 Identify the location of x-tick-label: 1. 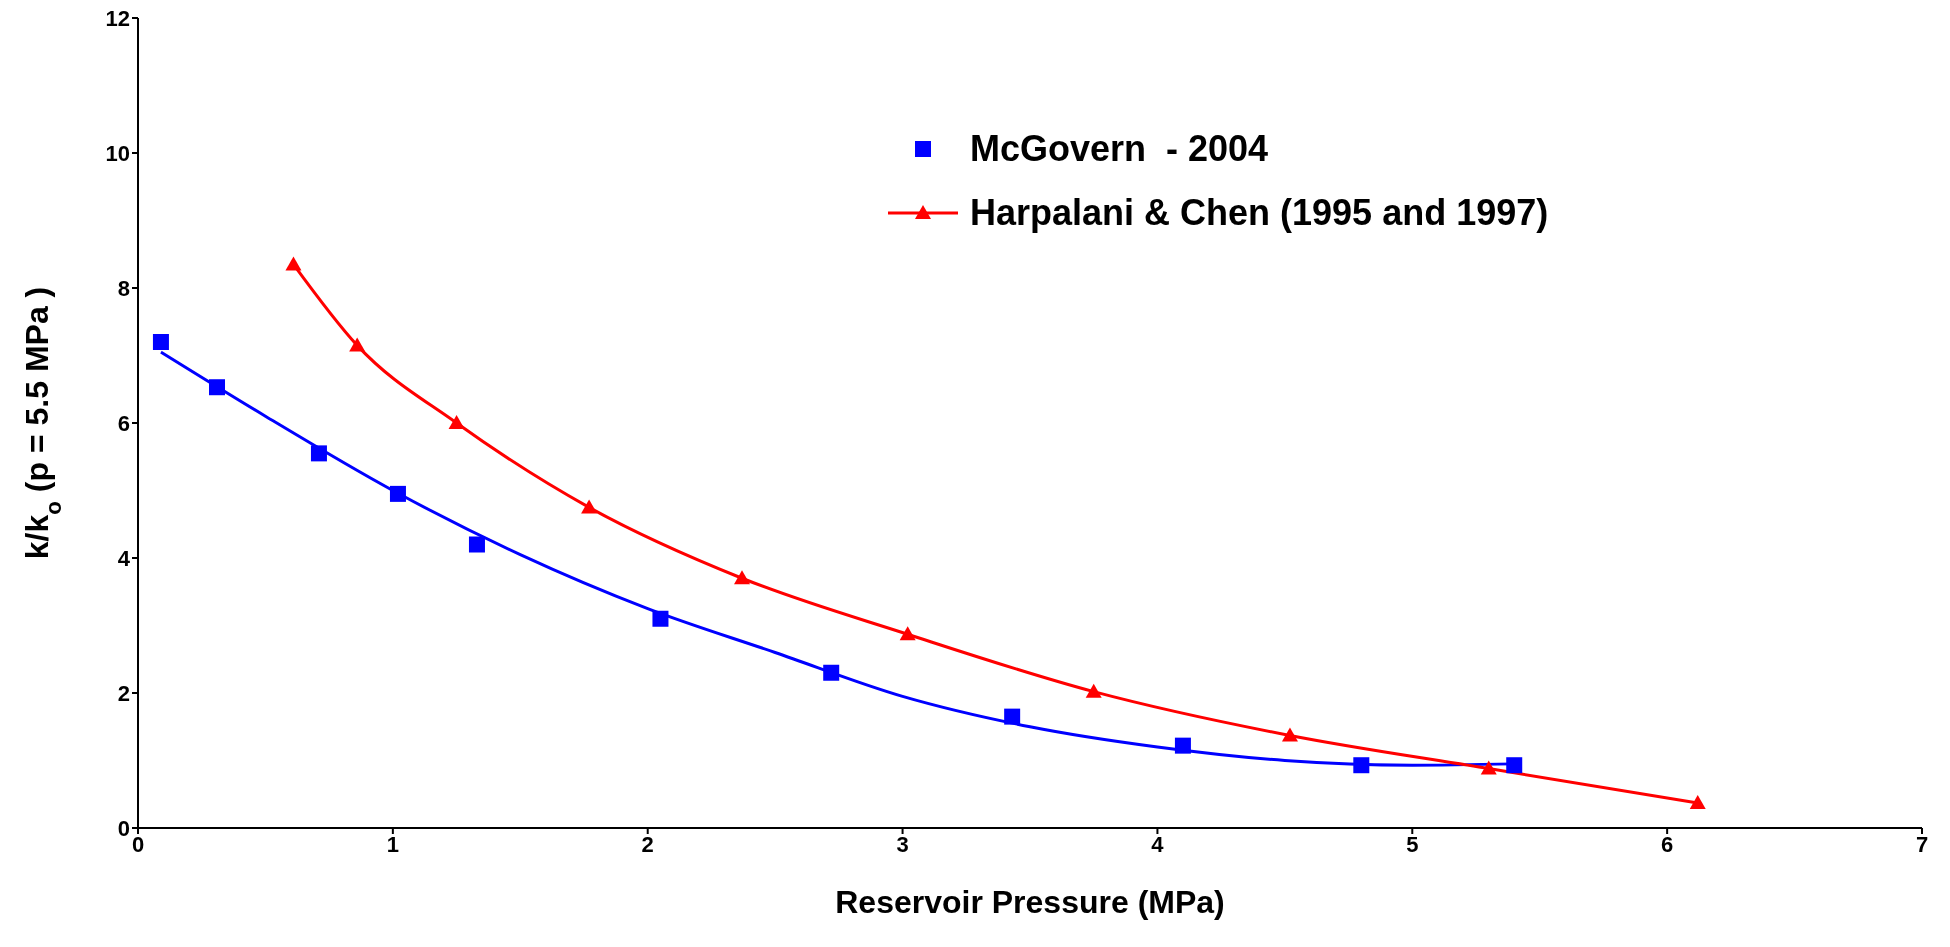
(392, 844).